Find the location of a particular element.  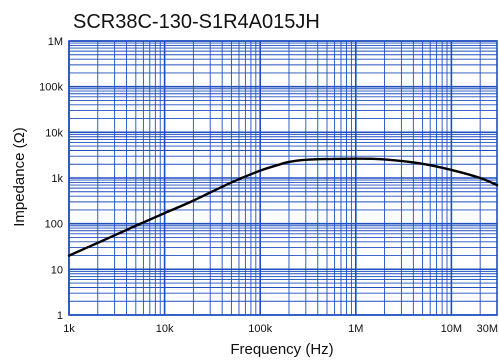

x-tick-label: 1M is located at coordinates (355, 329).